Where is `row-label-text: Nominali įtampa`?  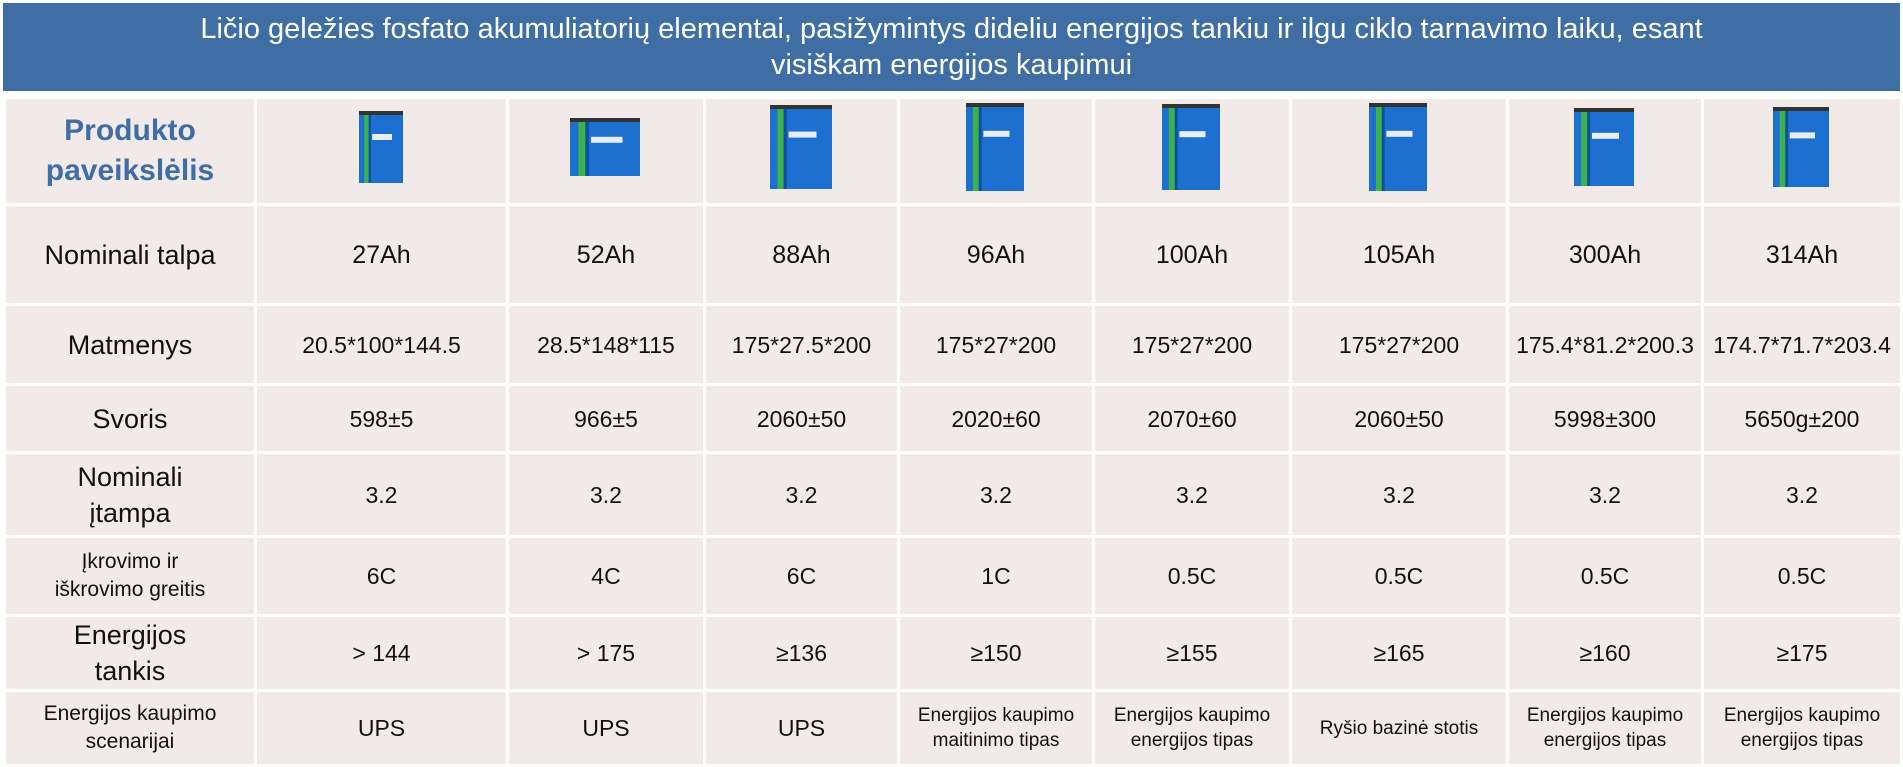 row-label-text: Nominali įtampa is located at coordinates (130, 494).